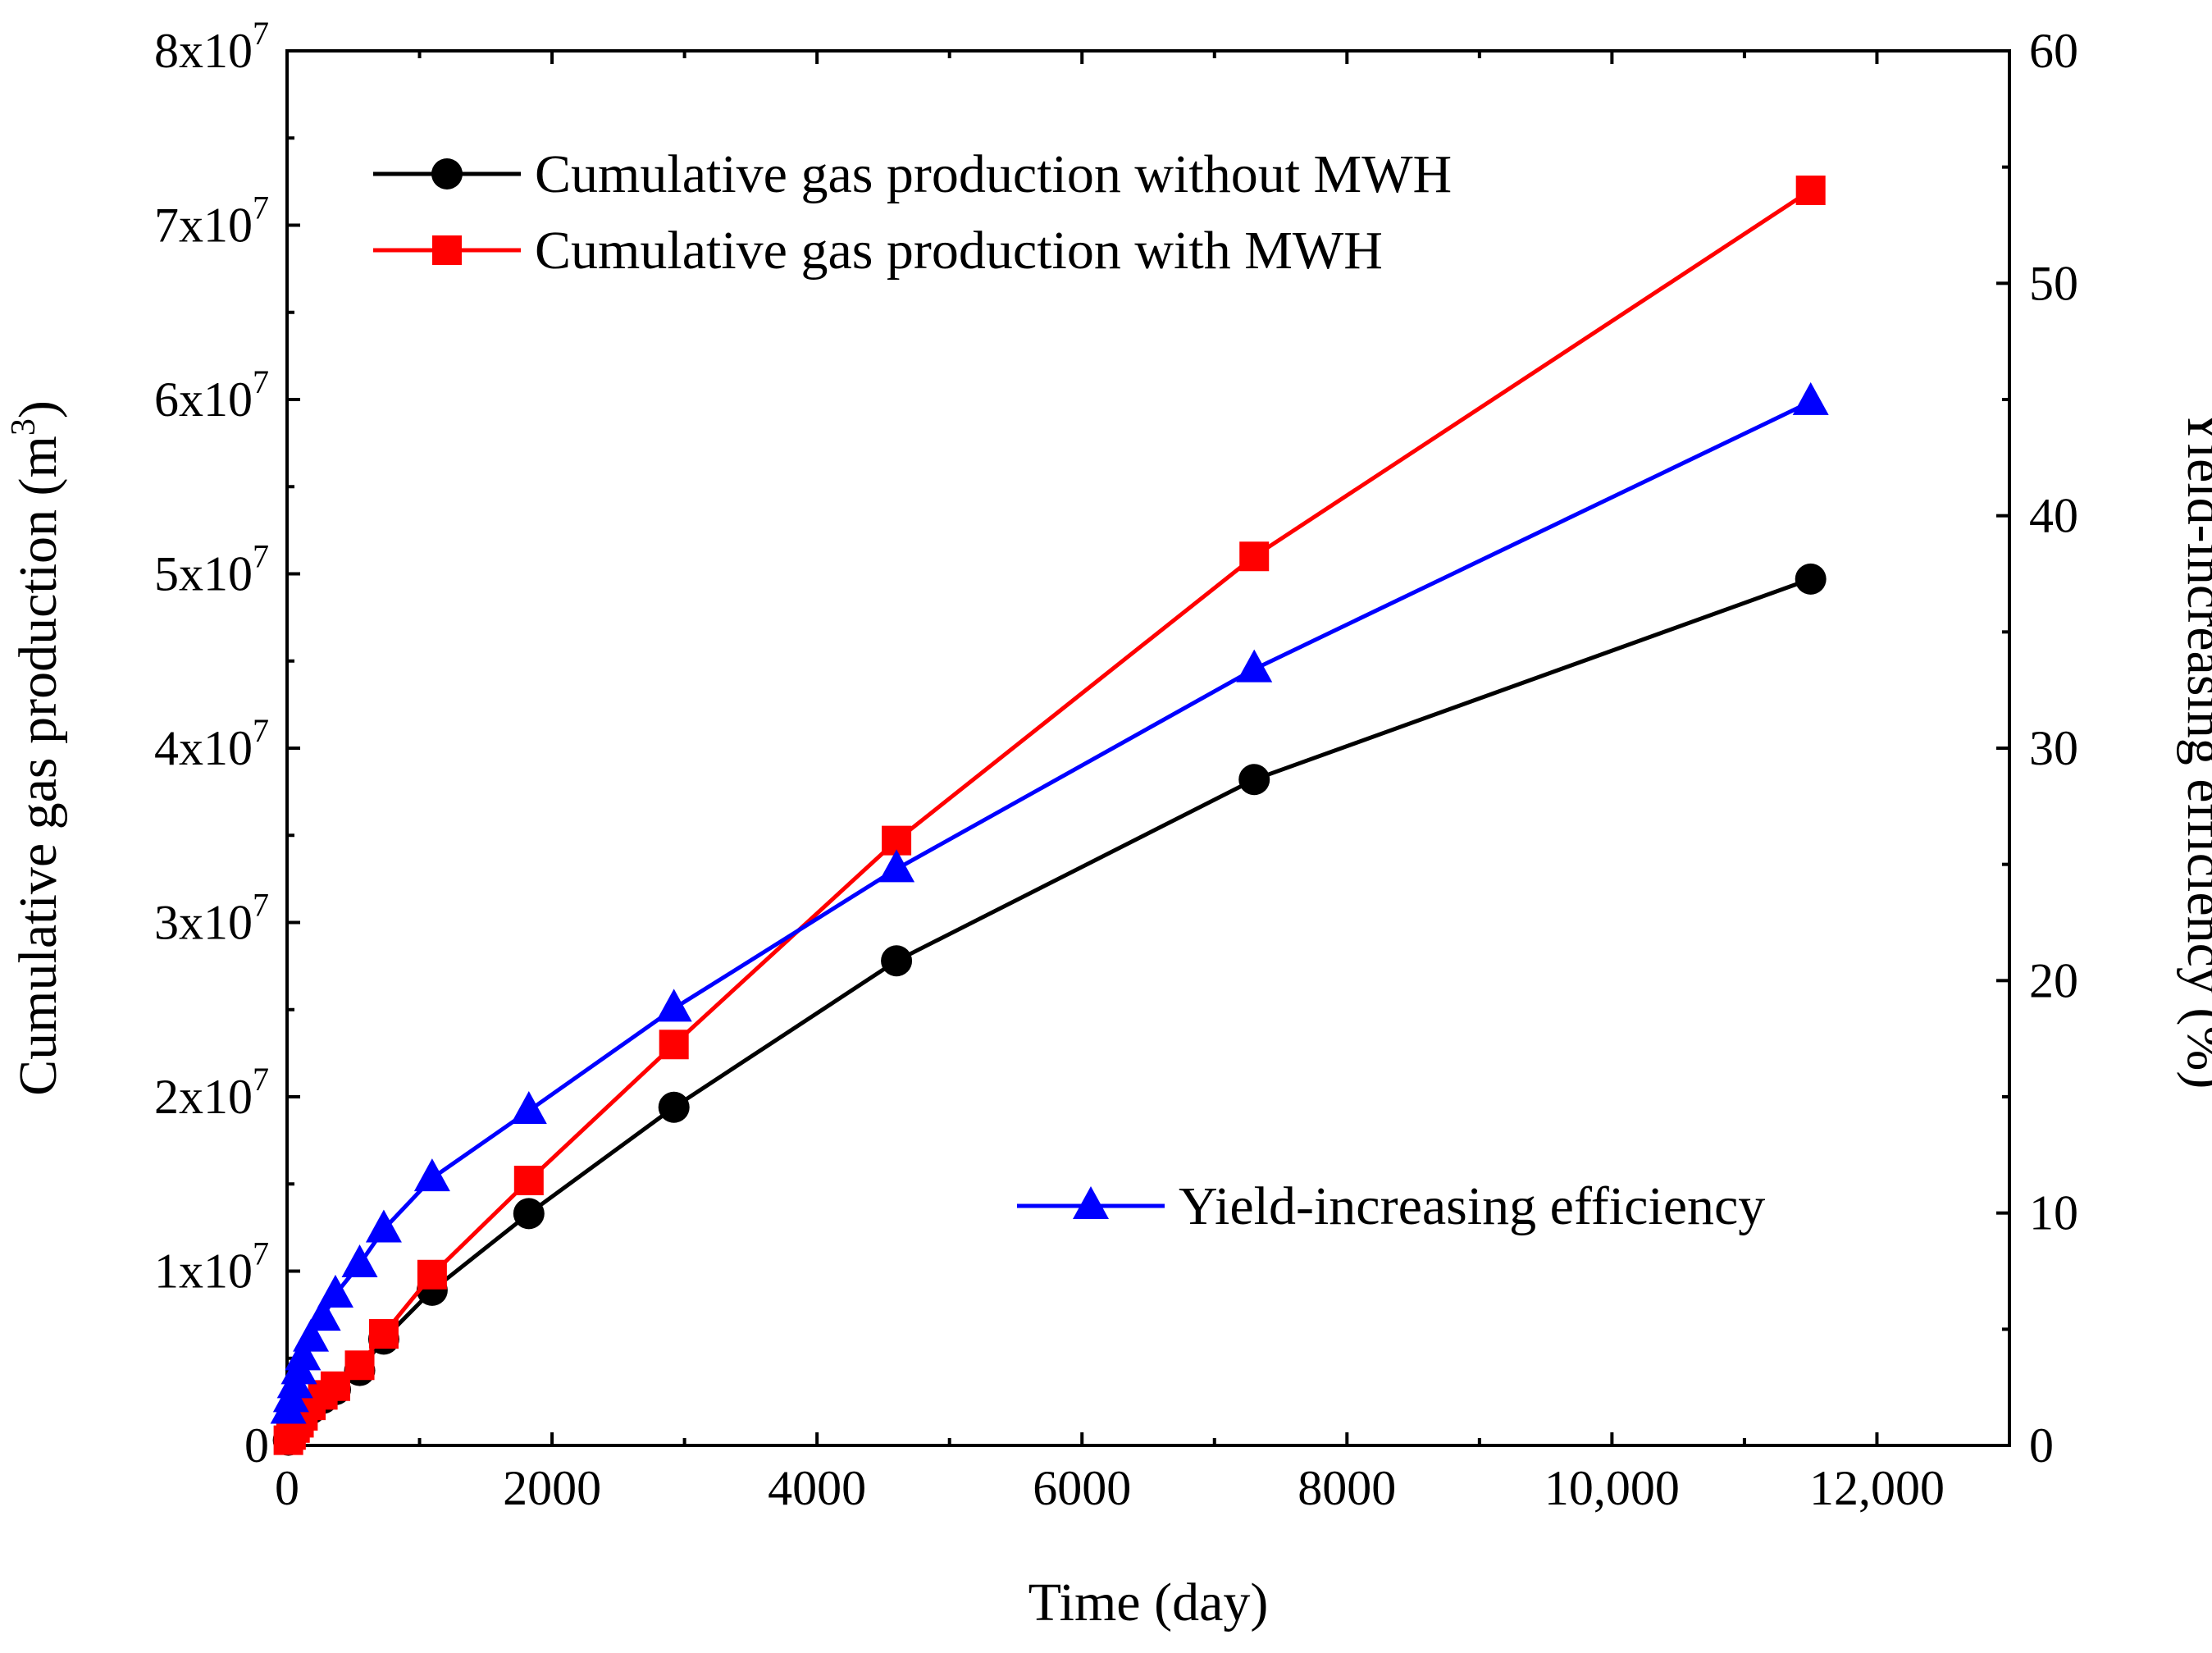 This screenshot has width=2212, height=1653. I want to click on y-tick-label: 6x10⁷, so click(211, 395).